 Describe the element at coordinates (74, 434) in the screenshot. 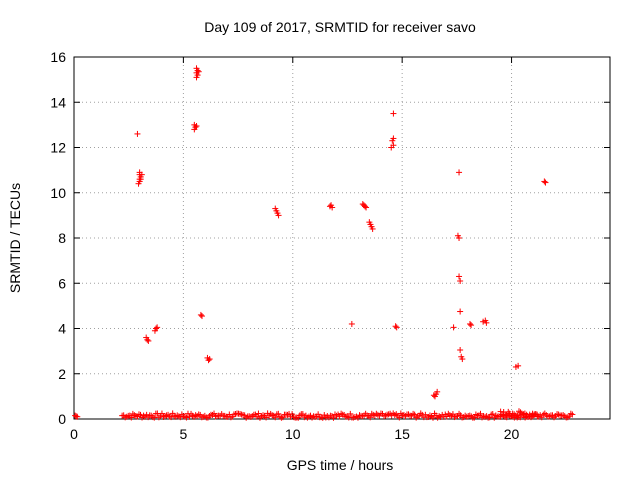

I see `x-tick-label: 0` at that location.